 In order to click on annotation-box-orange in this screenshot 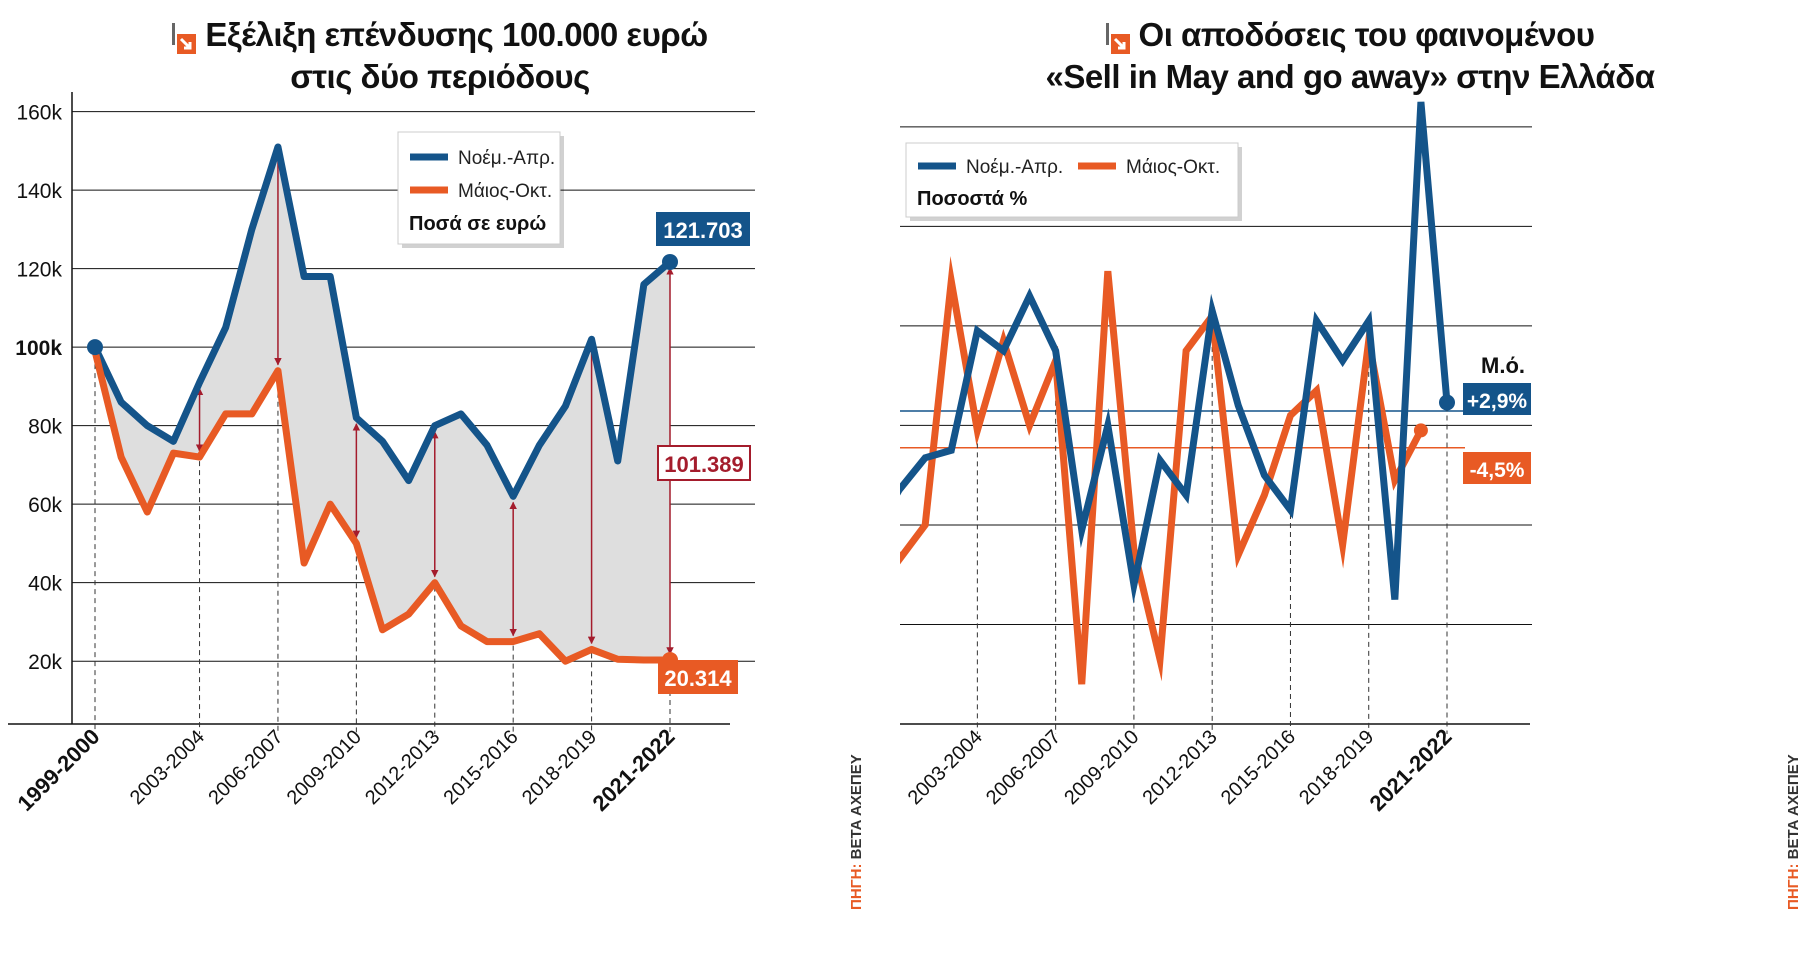, I will do `click(698, 677)`.